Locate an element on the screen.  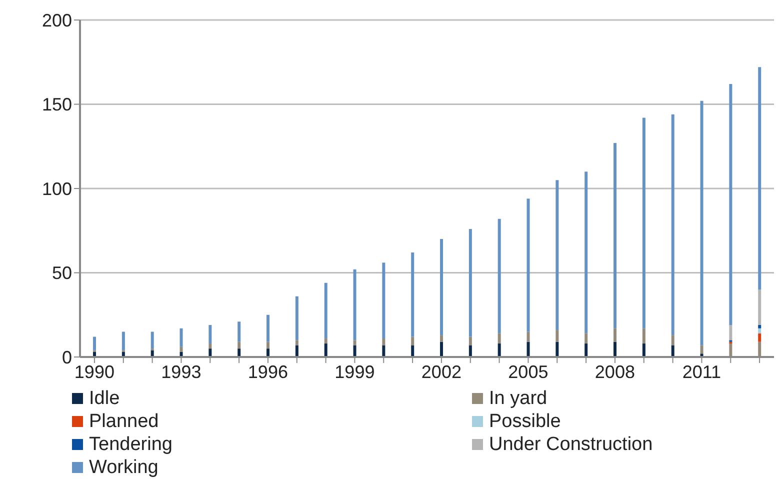
x-tick-label: 2005 is located at coordinates (528, 372).